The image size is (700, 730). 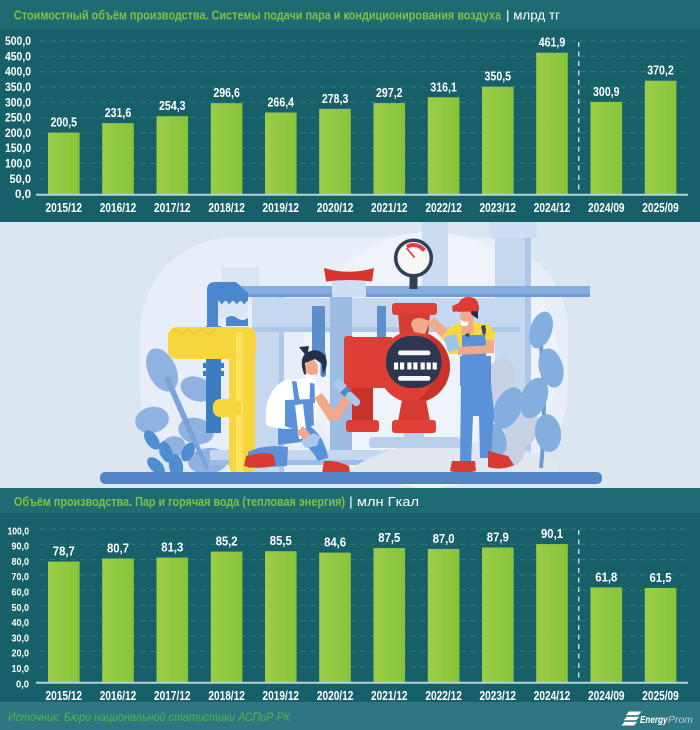 I want to click on svg-text: 85,2, so click(x=227, y=542).